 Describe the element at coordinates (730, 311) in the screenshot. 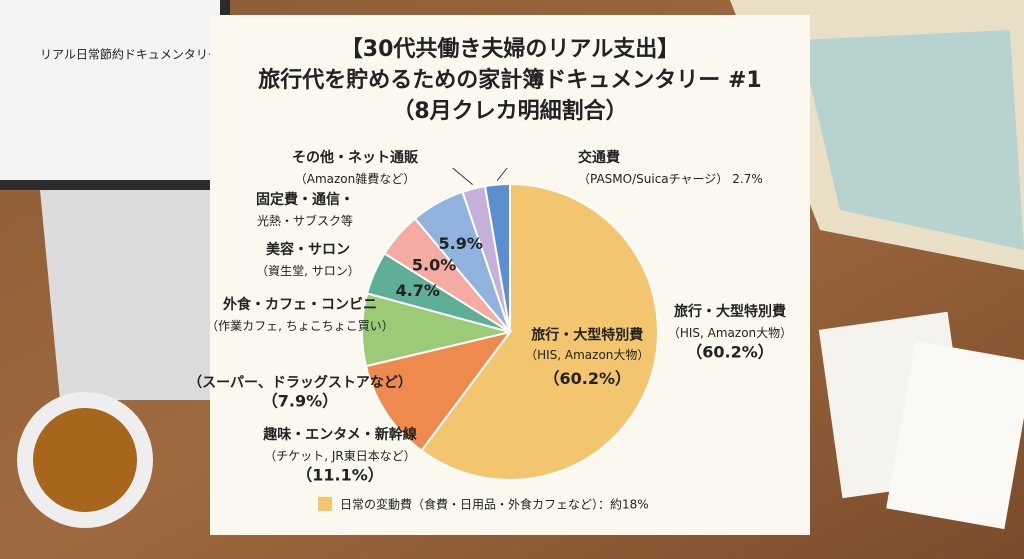

I see `category-label: 旅行・大型特別費` at that location.